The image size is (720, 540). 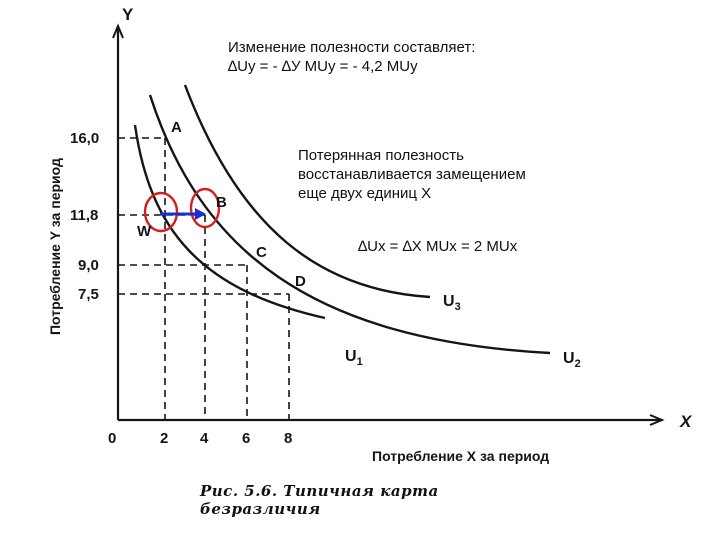 What do you see at coordinates (686, 421) in the screenshot?
I see `x-axis-letter: X` at bounding box center [686, 421].